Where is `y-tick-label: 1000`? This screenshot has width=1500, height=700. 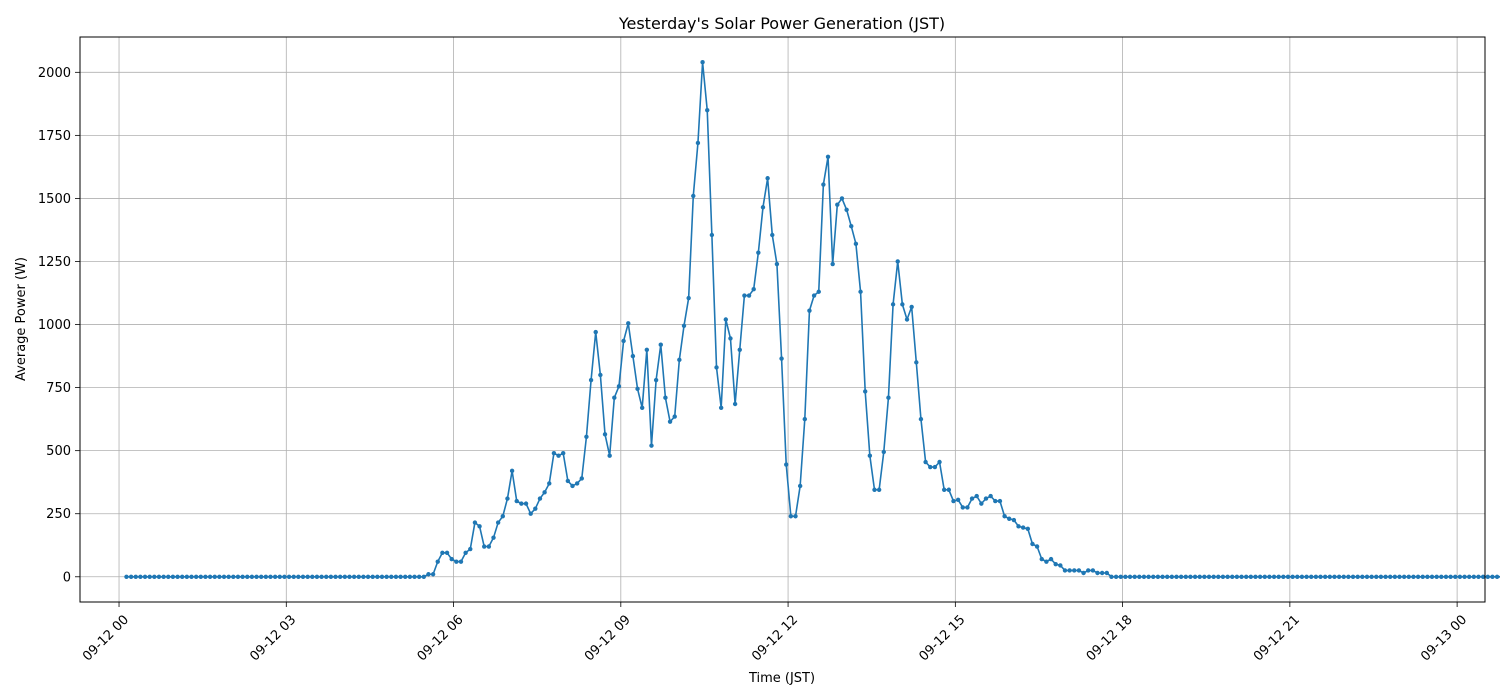 y-tick-label: 1000 is located at coordinates (54, 325).